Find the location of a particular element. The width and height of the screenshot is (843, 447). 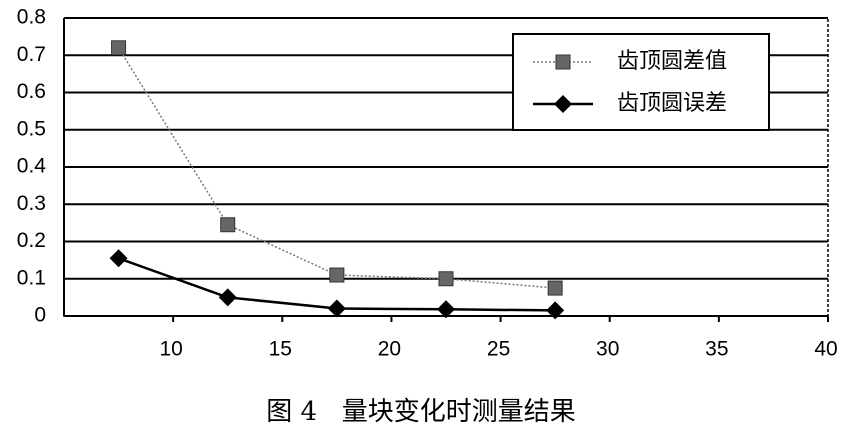

x-tick-label: 30 is located at coordinates (607, 349).